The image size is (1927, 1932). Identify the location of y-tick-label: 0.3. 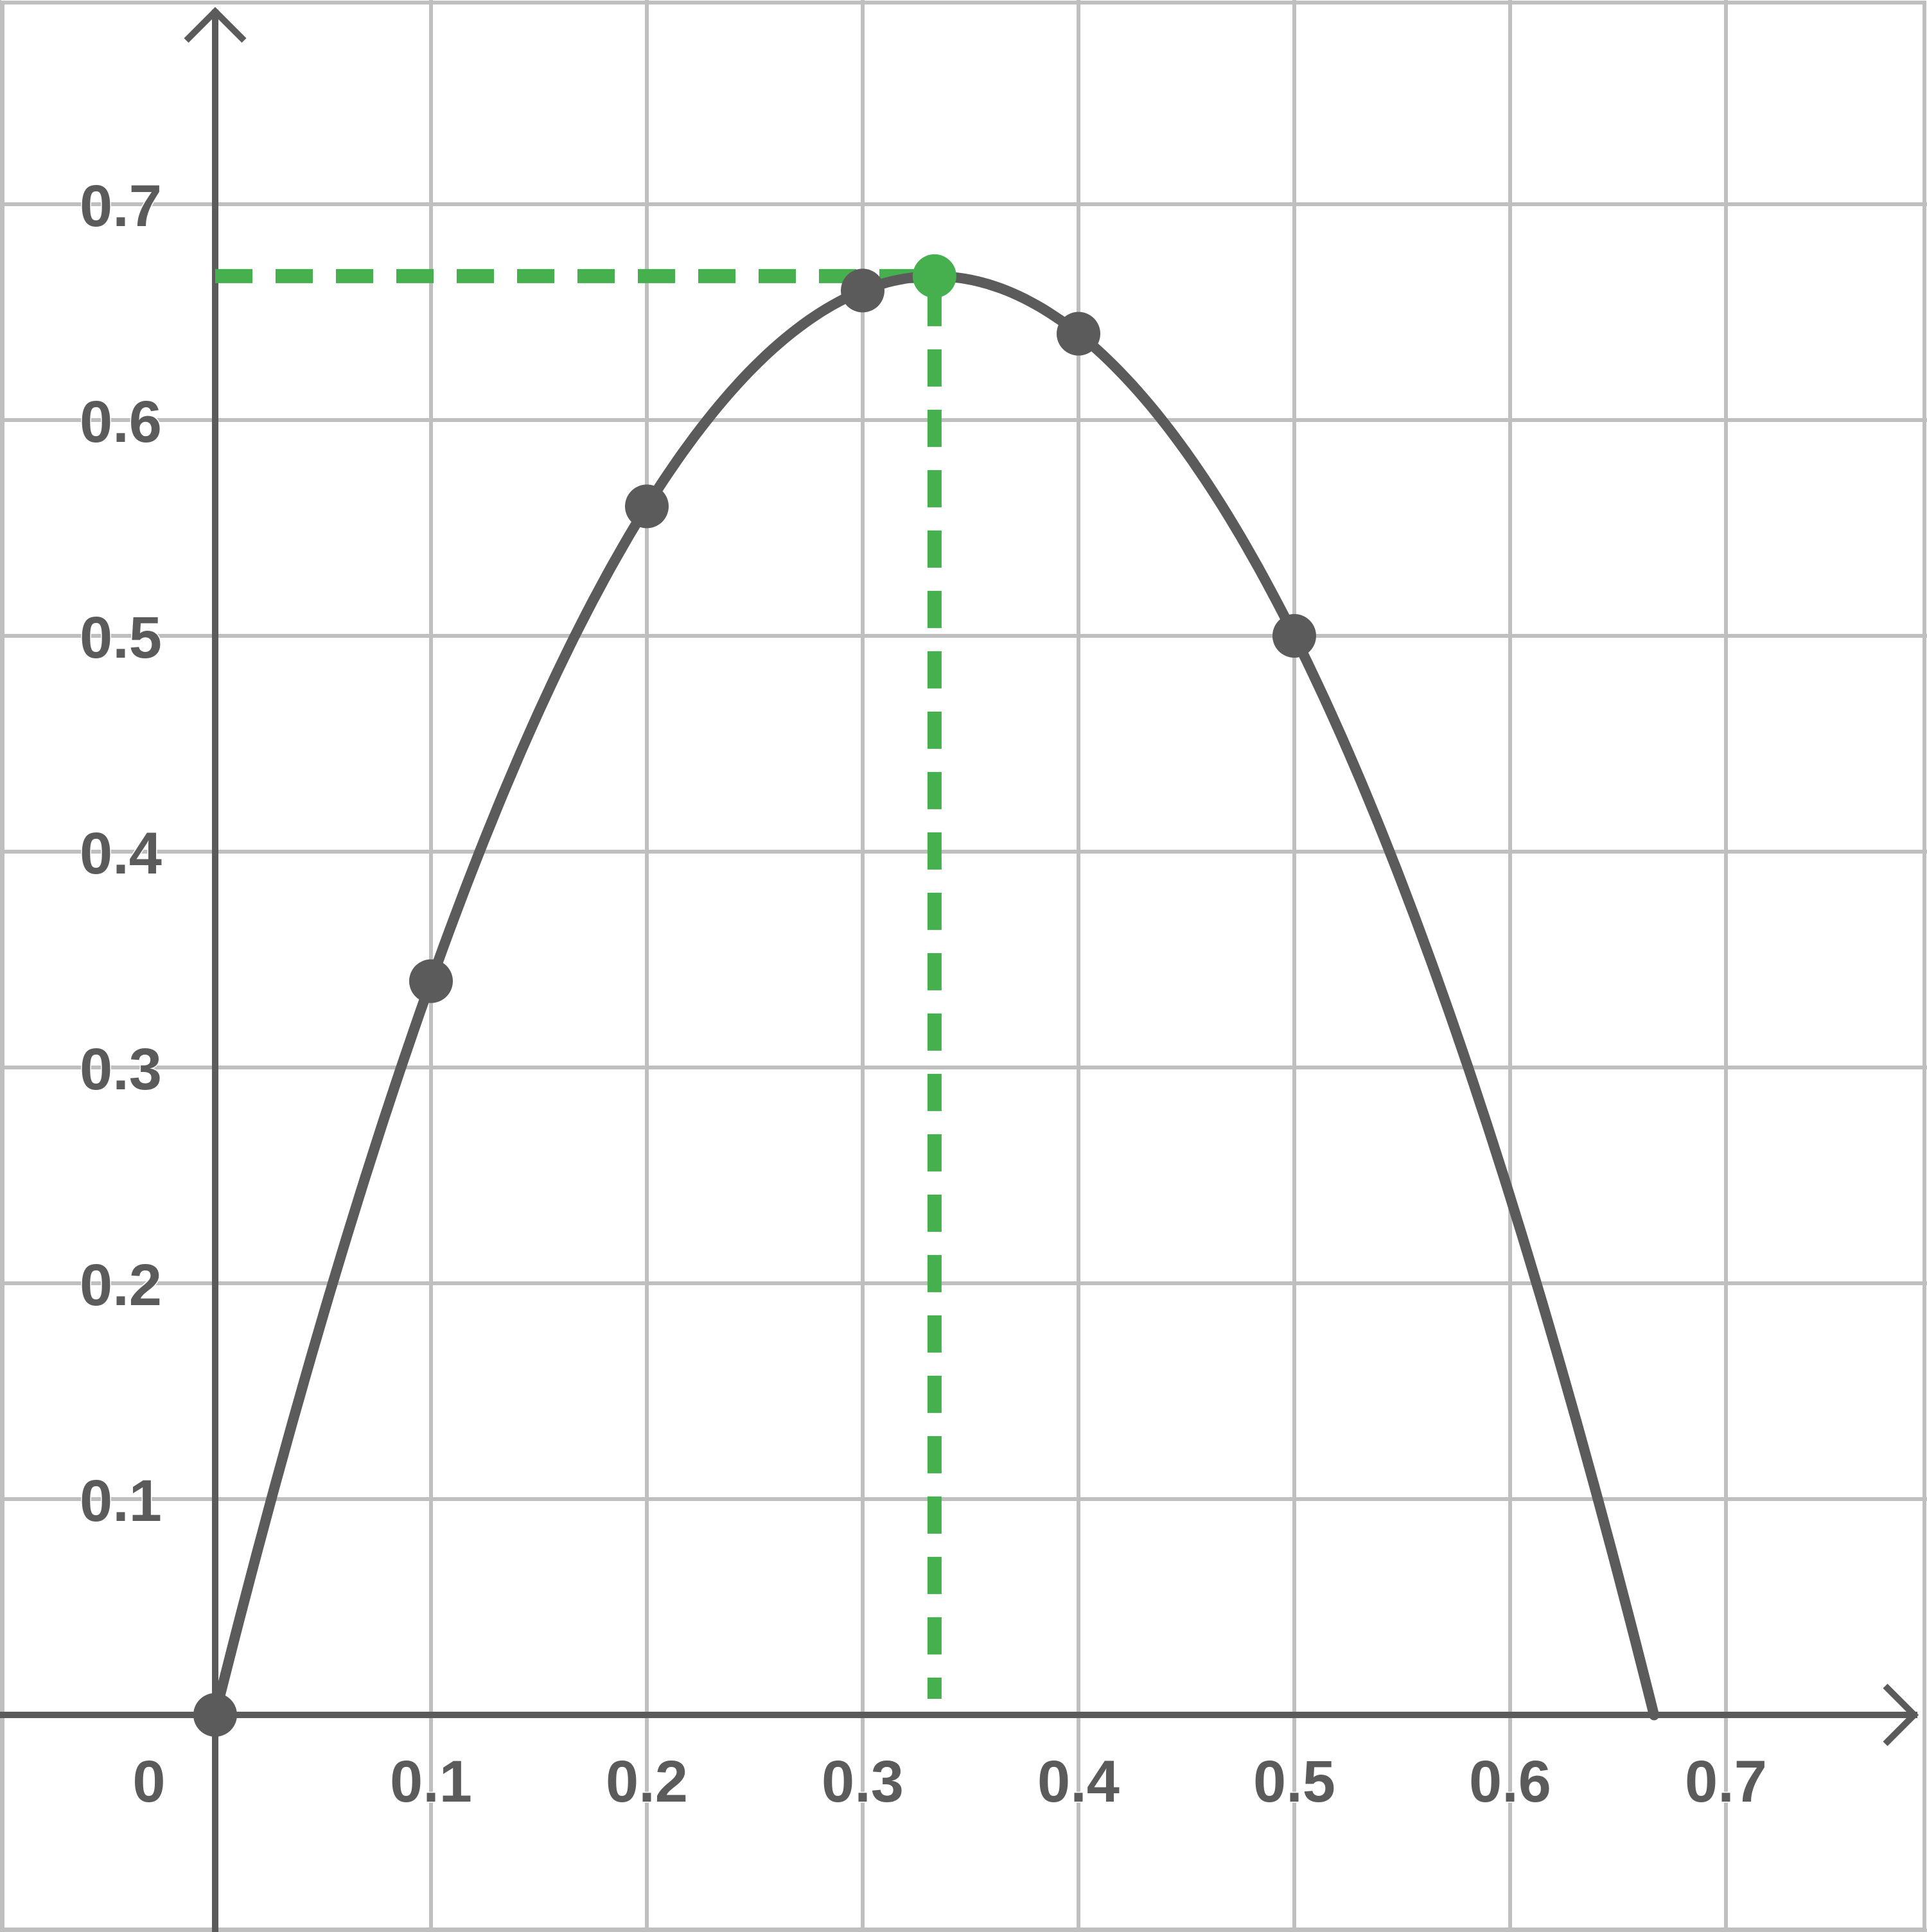
(121, 1069).